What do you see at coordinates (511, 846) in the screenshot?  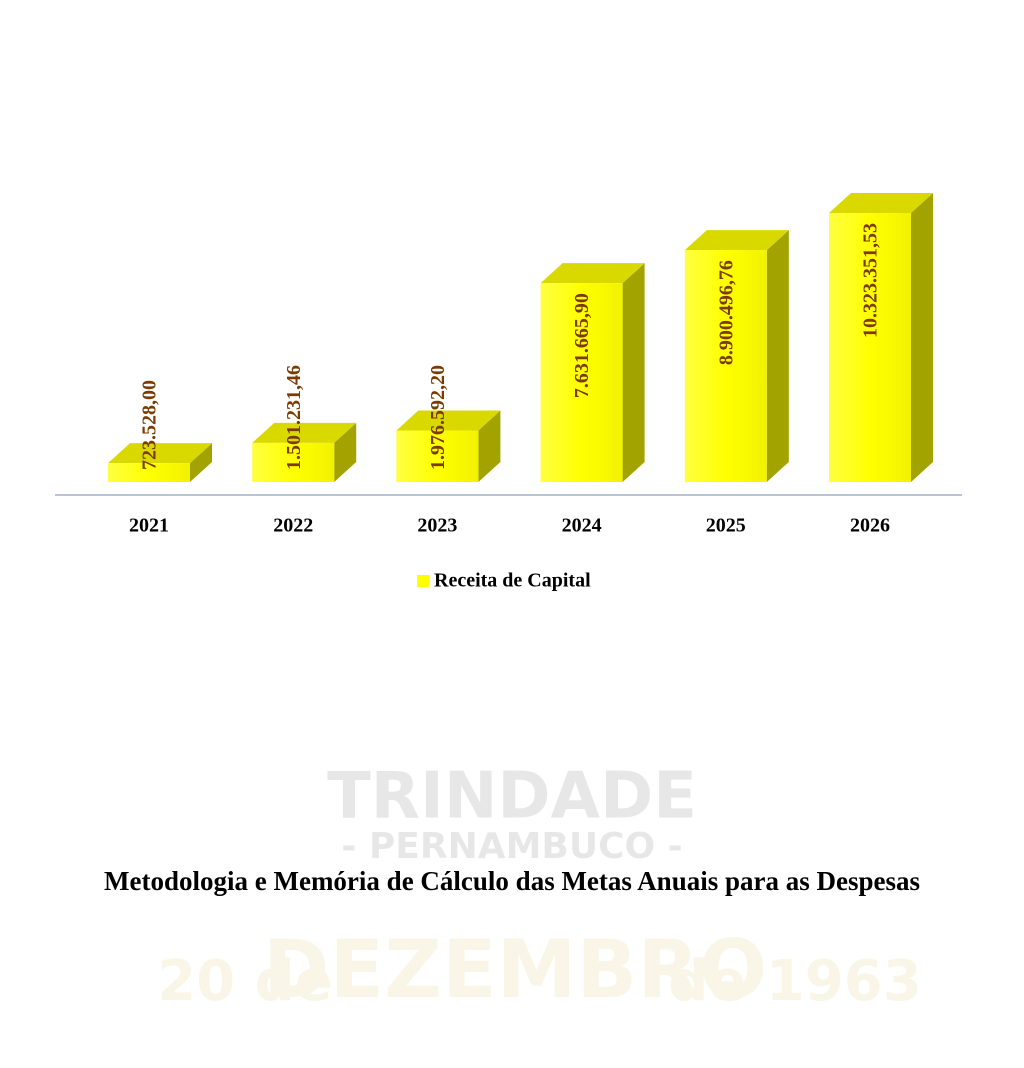 I see `watermark-state: - PERNAMBUCO -` at bounding box center [511, 846].